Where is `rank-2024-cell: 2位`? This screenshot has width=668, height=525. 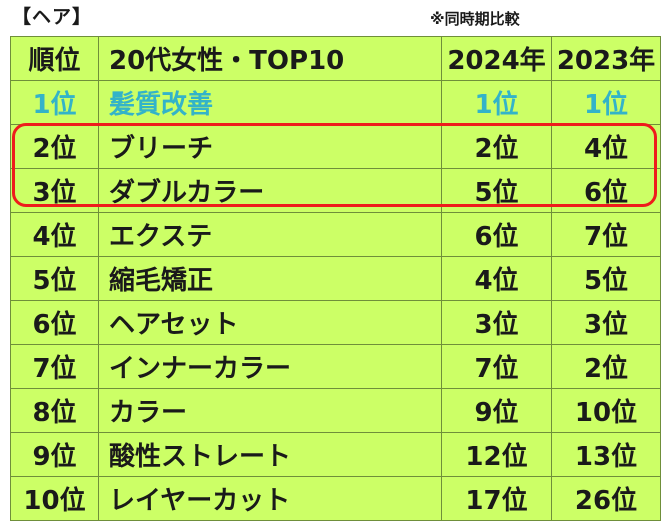
rank-2024-cell: 2位 is located at coordinates (496, 146).